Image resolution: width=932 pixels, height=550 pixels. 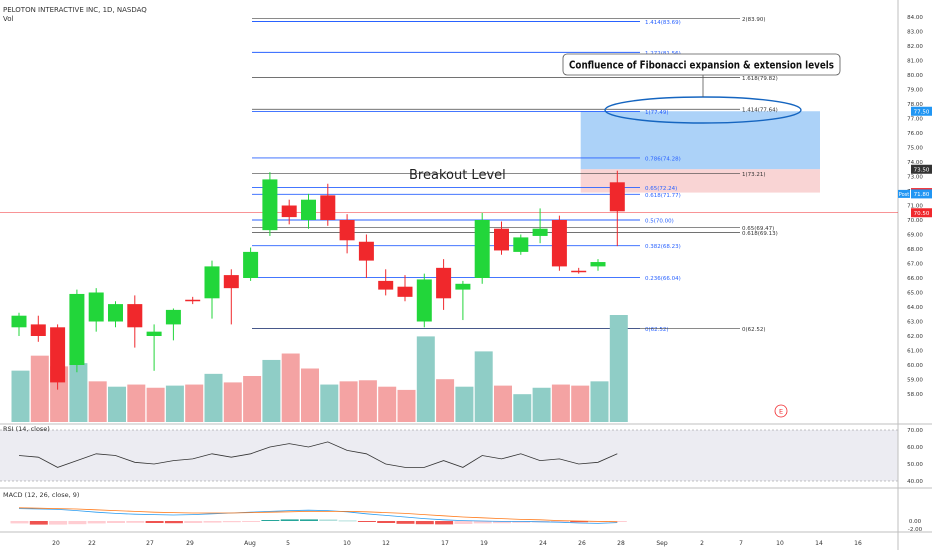 What do you see at coordinates (663, 196) in the screenshot?
I see `fib-level-label: 0.618(71.77)` at bounding box center [663, 196].